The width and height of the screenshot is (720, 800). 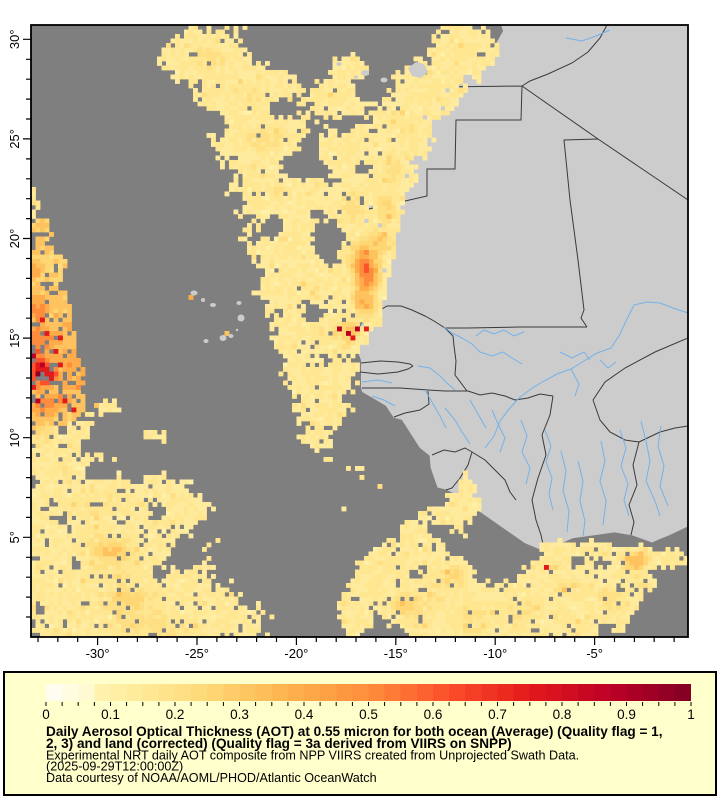 What do you see at coordinates (14, 139) in the screenshot?
I see `svg-text: 25°` at bounding box center [14, 139].